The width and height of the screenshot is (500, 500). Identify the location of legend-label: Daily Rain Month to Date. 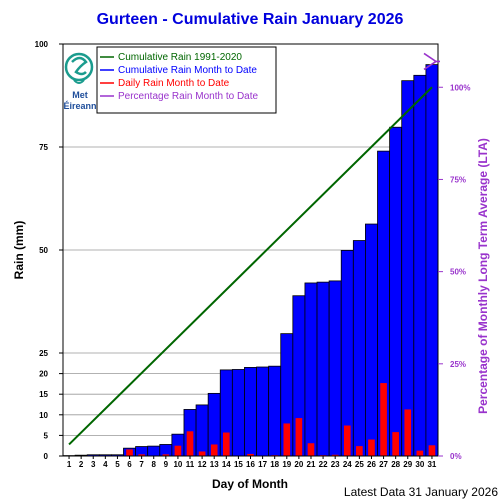
(174, 83).